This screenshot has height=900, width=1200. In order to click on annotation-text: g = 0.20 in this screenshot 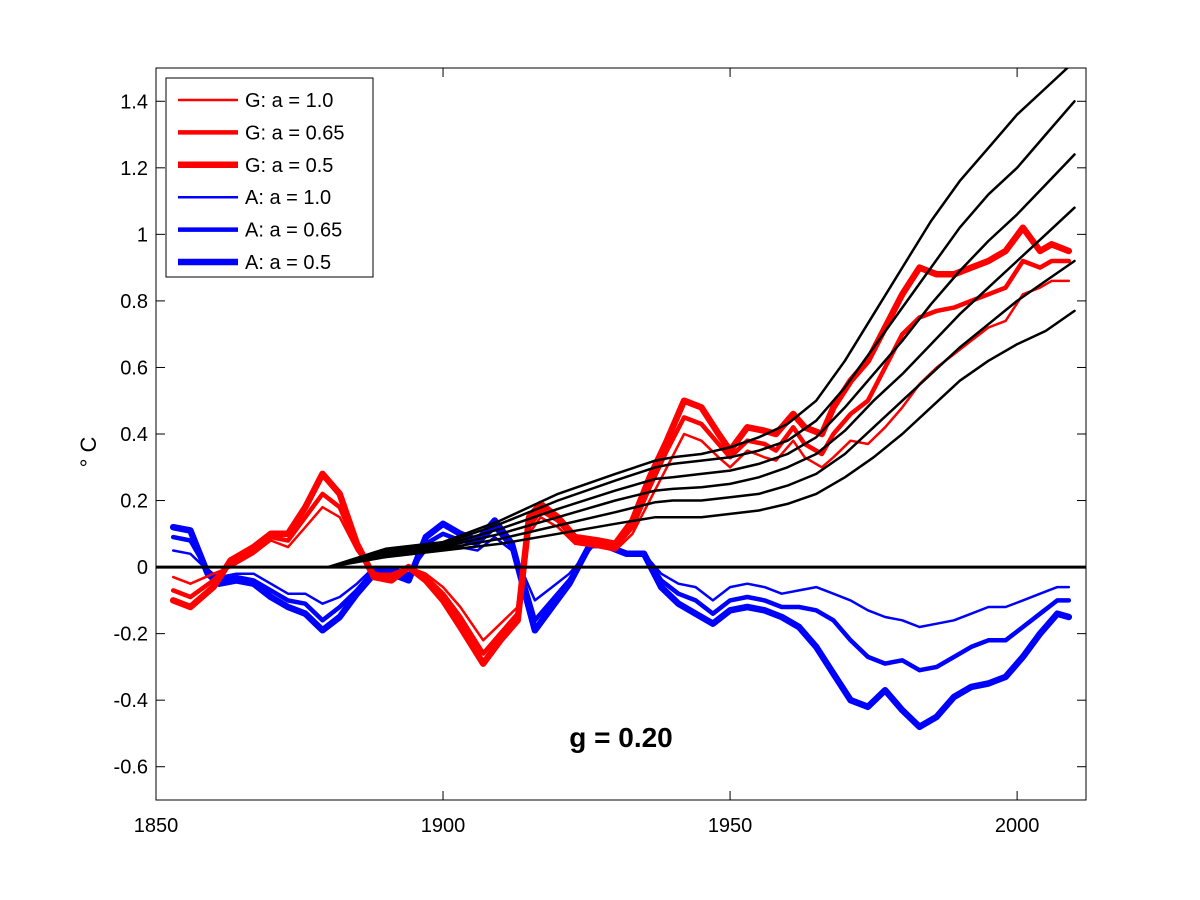, I will do `click(621, 737)`.